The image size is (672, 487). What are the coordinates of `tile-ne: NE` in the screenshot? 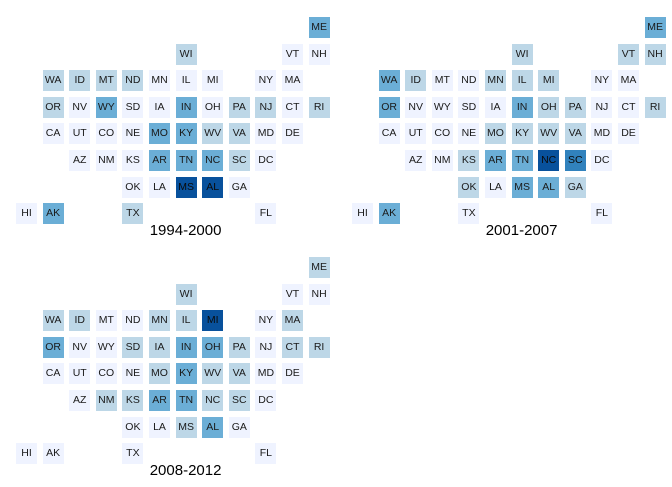 It's located at (469, 134).